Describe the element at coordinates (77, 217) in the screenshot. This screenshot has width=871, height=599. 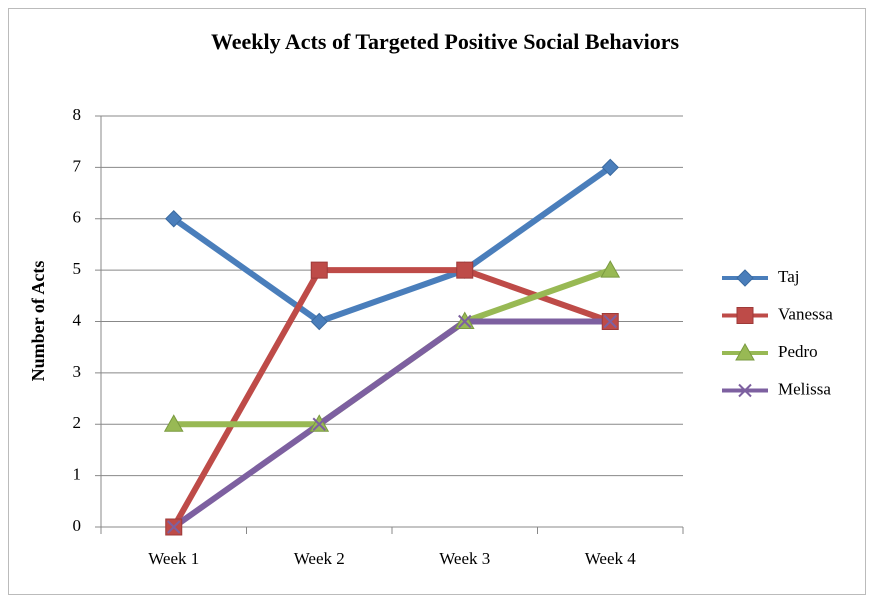
I see `y-tick-label: 6` at that location.